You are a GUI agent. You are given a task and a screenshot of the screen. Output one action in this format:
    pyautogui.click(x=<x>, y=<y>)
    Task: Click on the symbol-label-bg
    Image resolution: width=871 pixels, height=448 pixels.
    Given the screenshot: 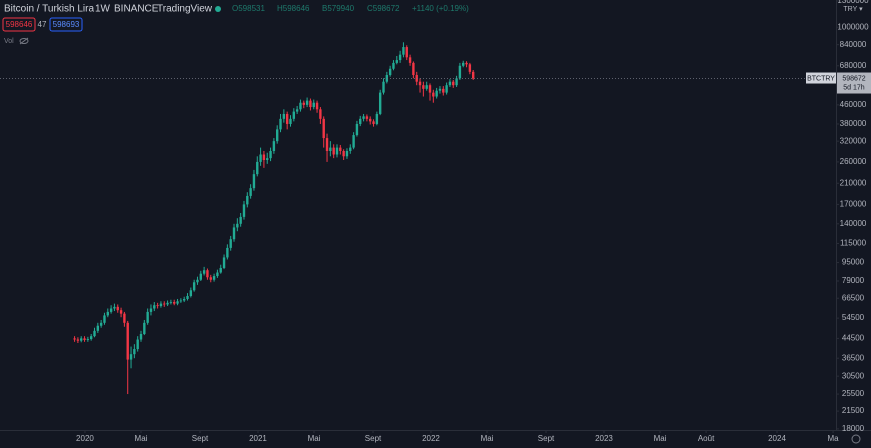 What is the action you would take?
    pyautogui.click(x=821, y=78)
    